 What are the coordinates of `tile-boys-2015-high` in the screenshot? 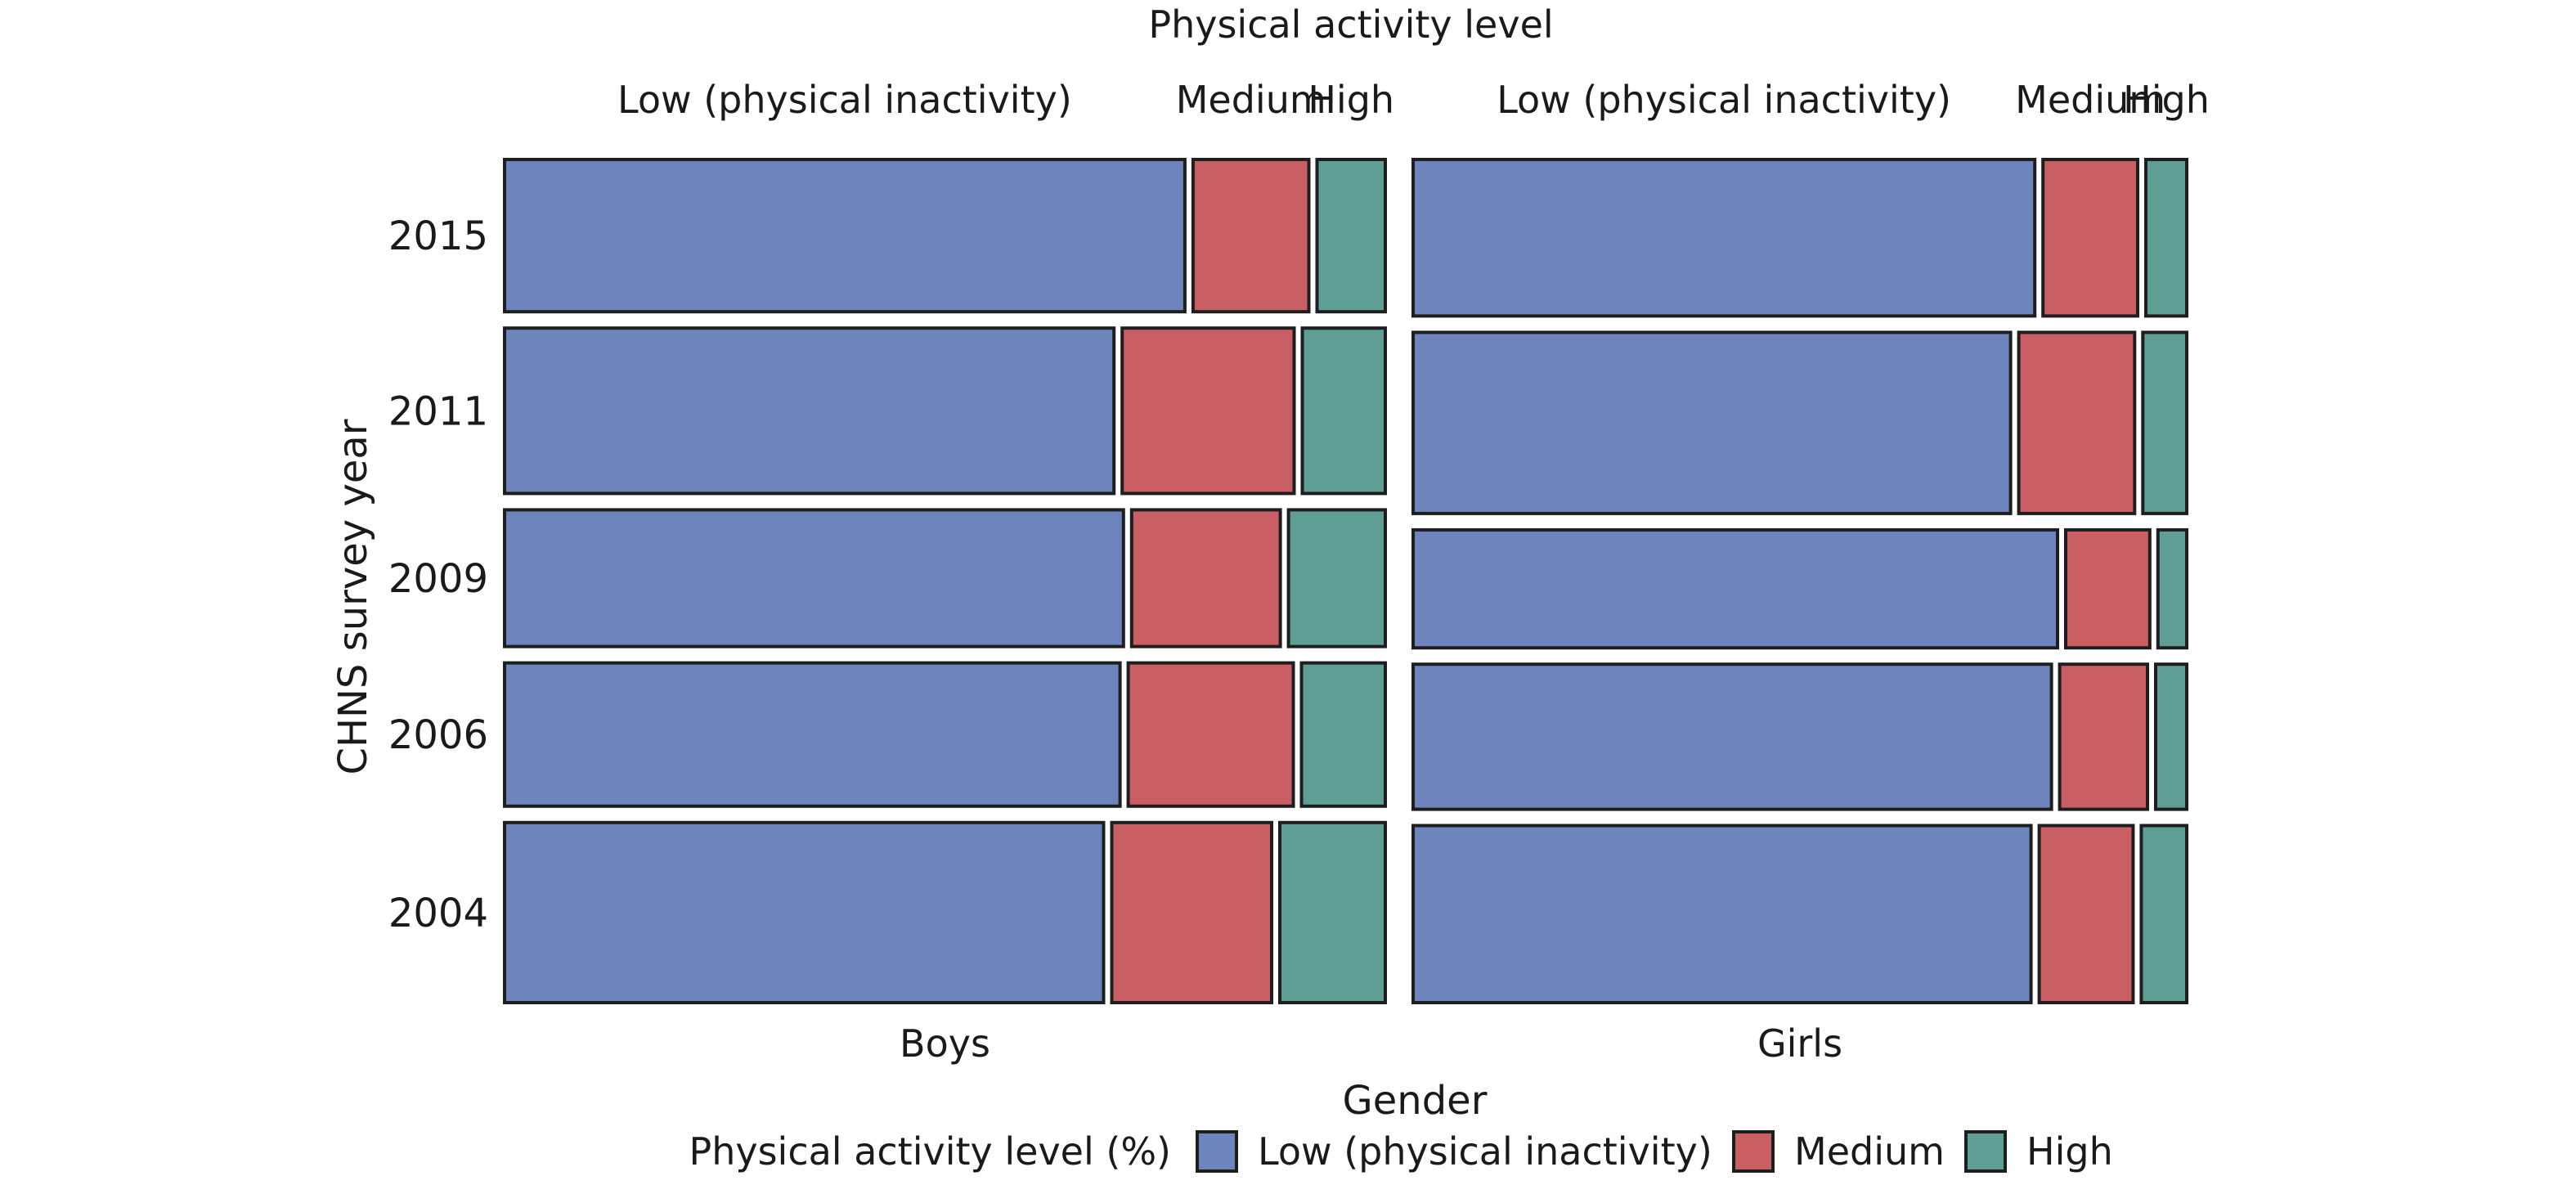 It's located at (1351, 236).